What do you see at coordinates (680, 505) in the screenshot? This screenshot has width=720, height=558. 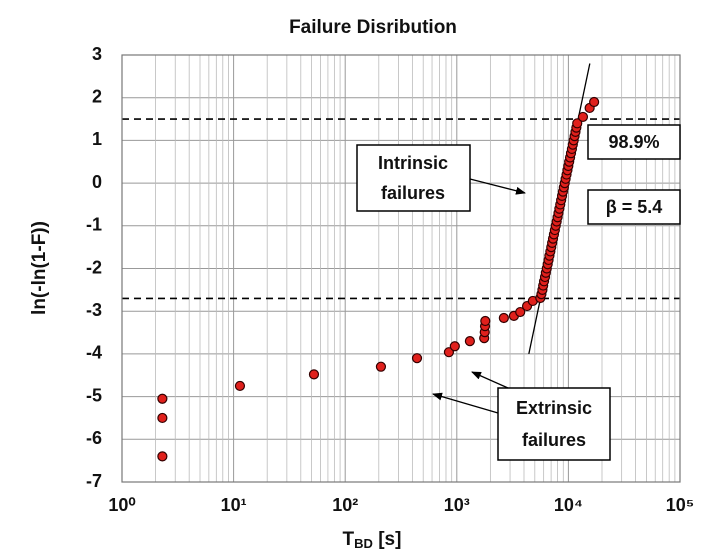 I see `x-tick-label: 10⁵` at bounding box center [680, 505].